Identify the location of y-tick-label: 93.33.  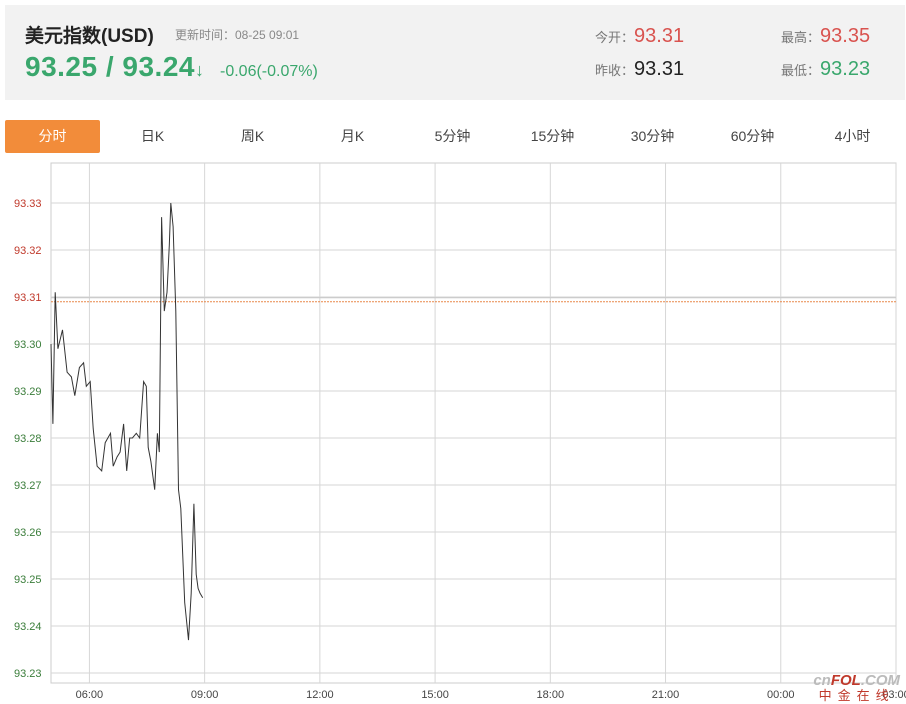
(28, 204).